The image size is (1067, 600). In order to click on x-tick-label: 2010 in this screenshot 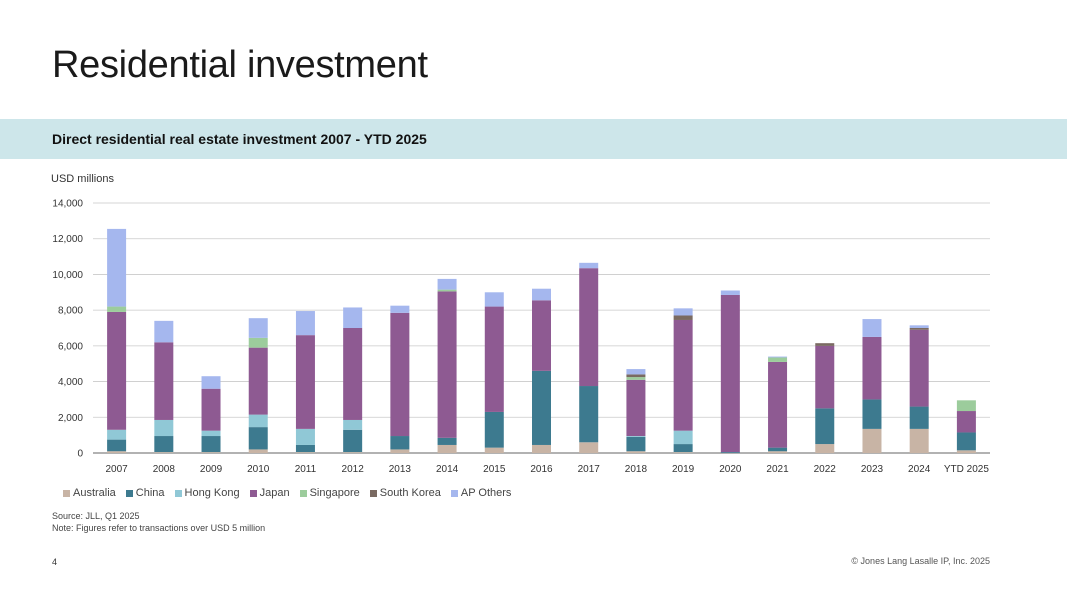, I will do `click(258, 469)`.